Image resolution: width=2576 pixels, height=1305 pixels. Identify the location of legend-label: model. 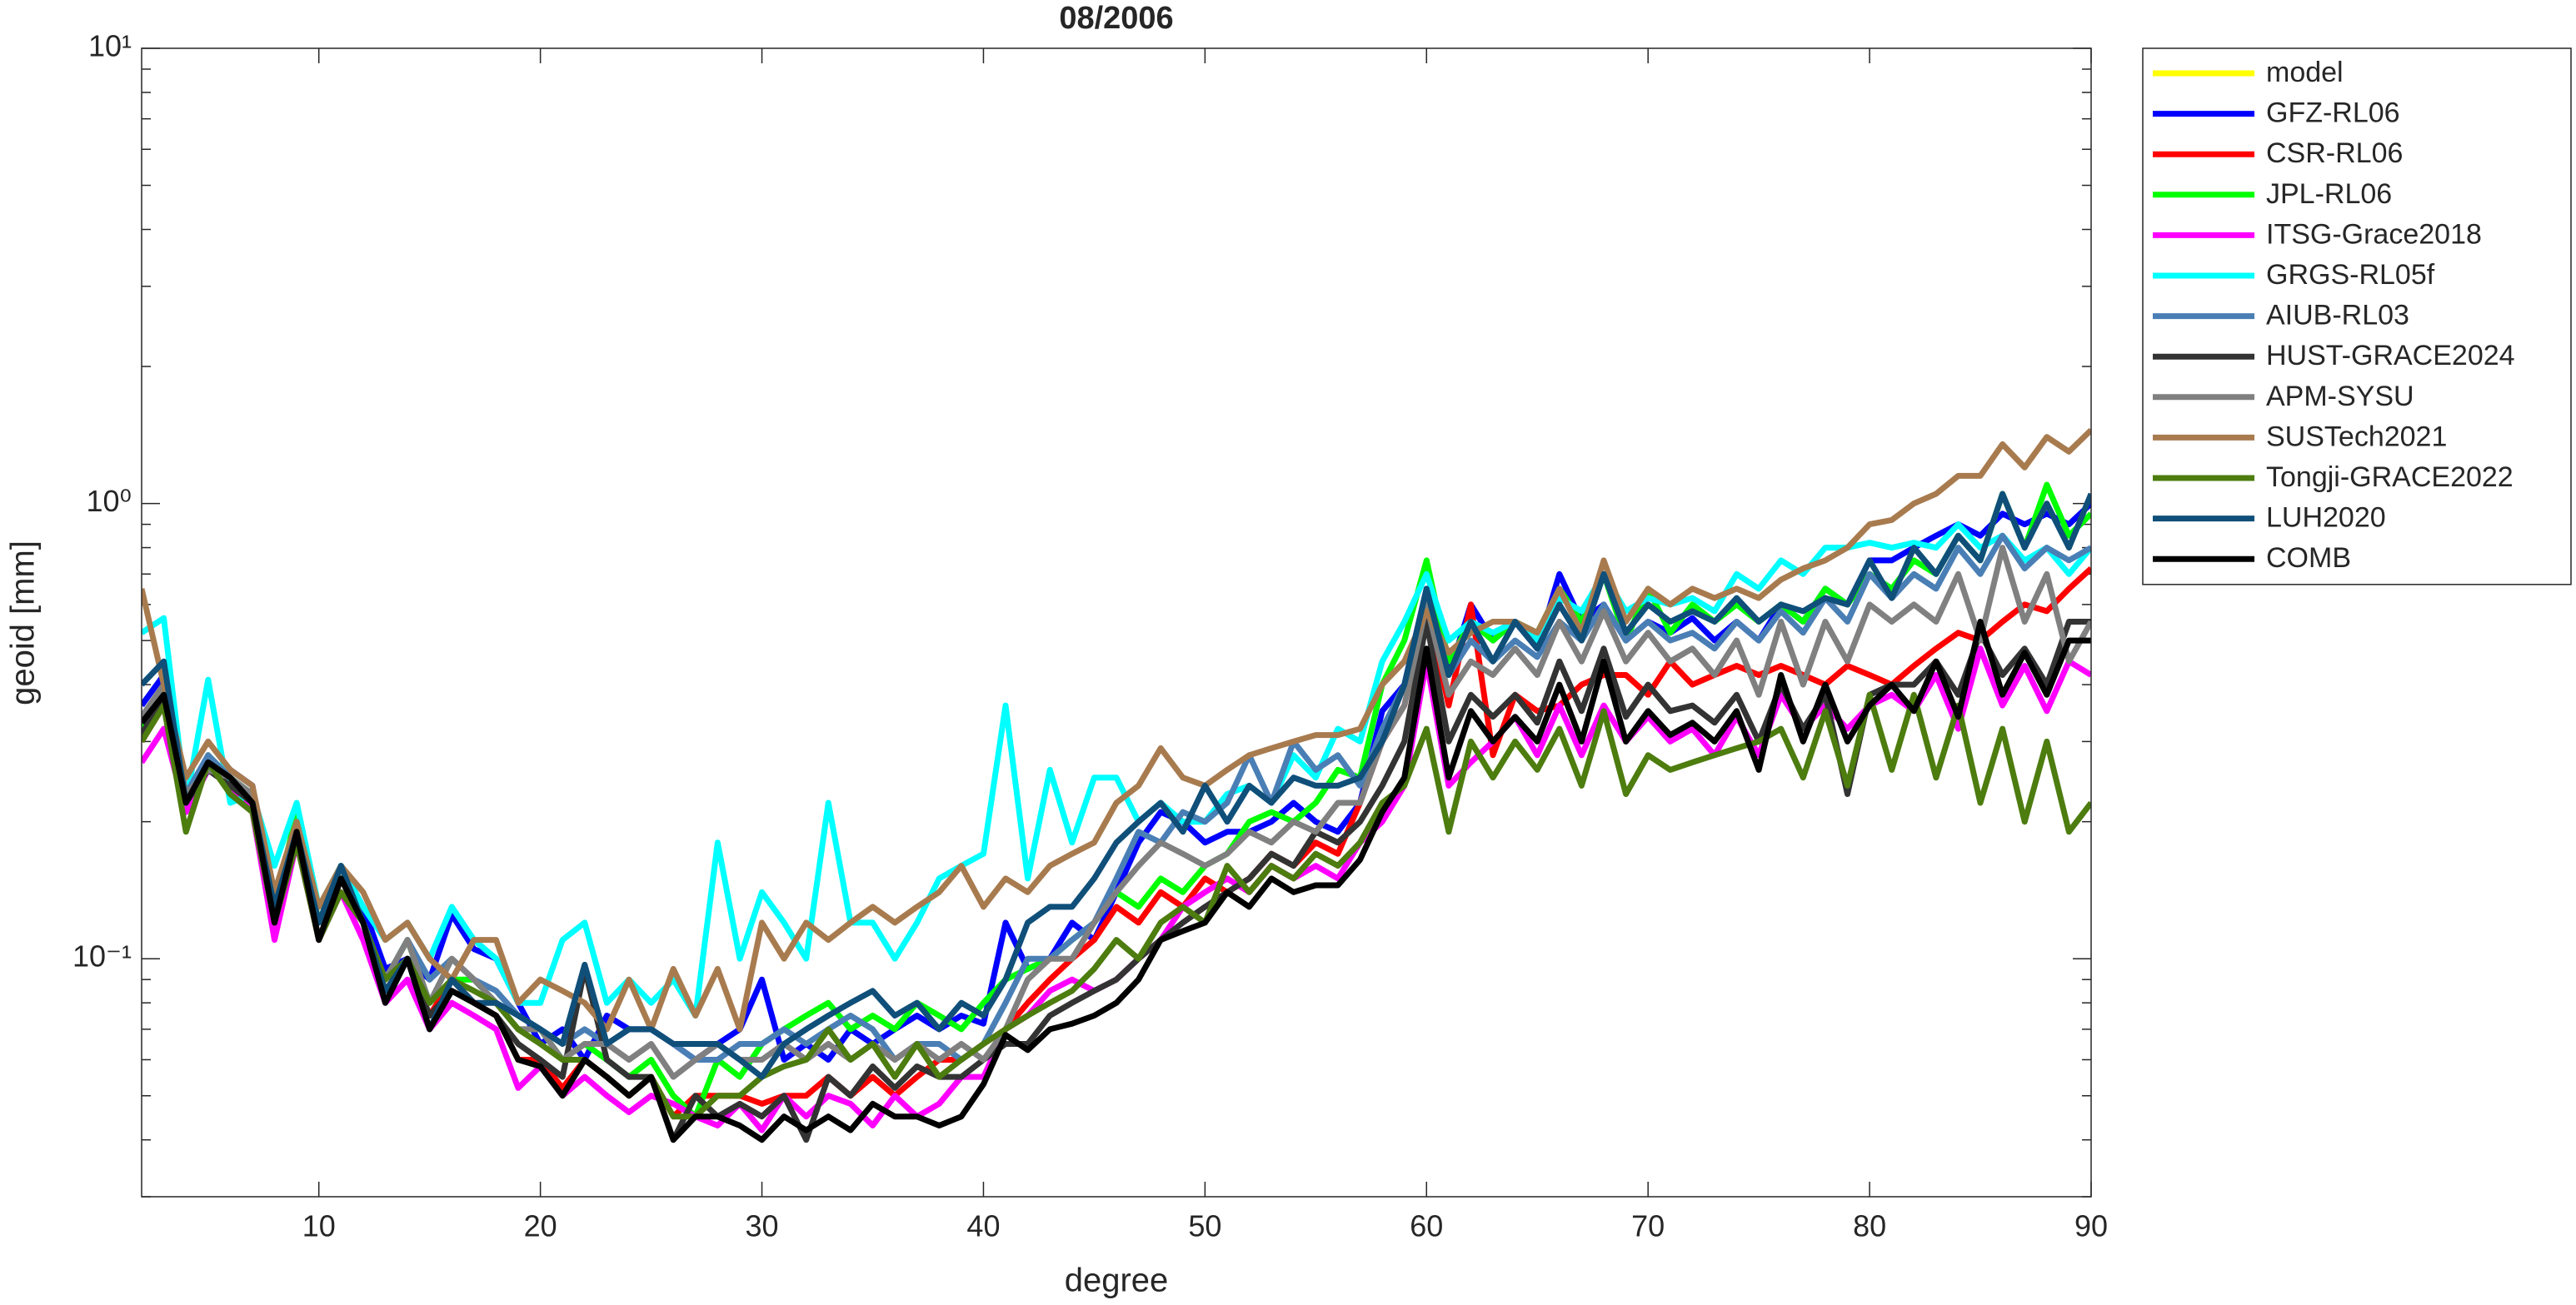
(2305, 72).